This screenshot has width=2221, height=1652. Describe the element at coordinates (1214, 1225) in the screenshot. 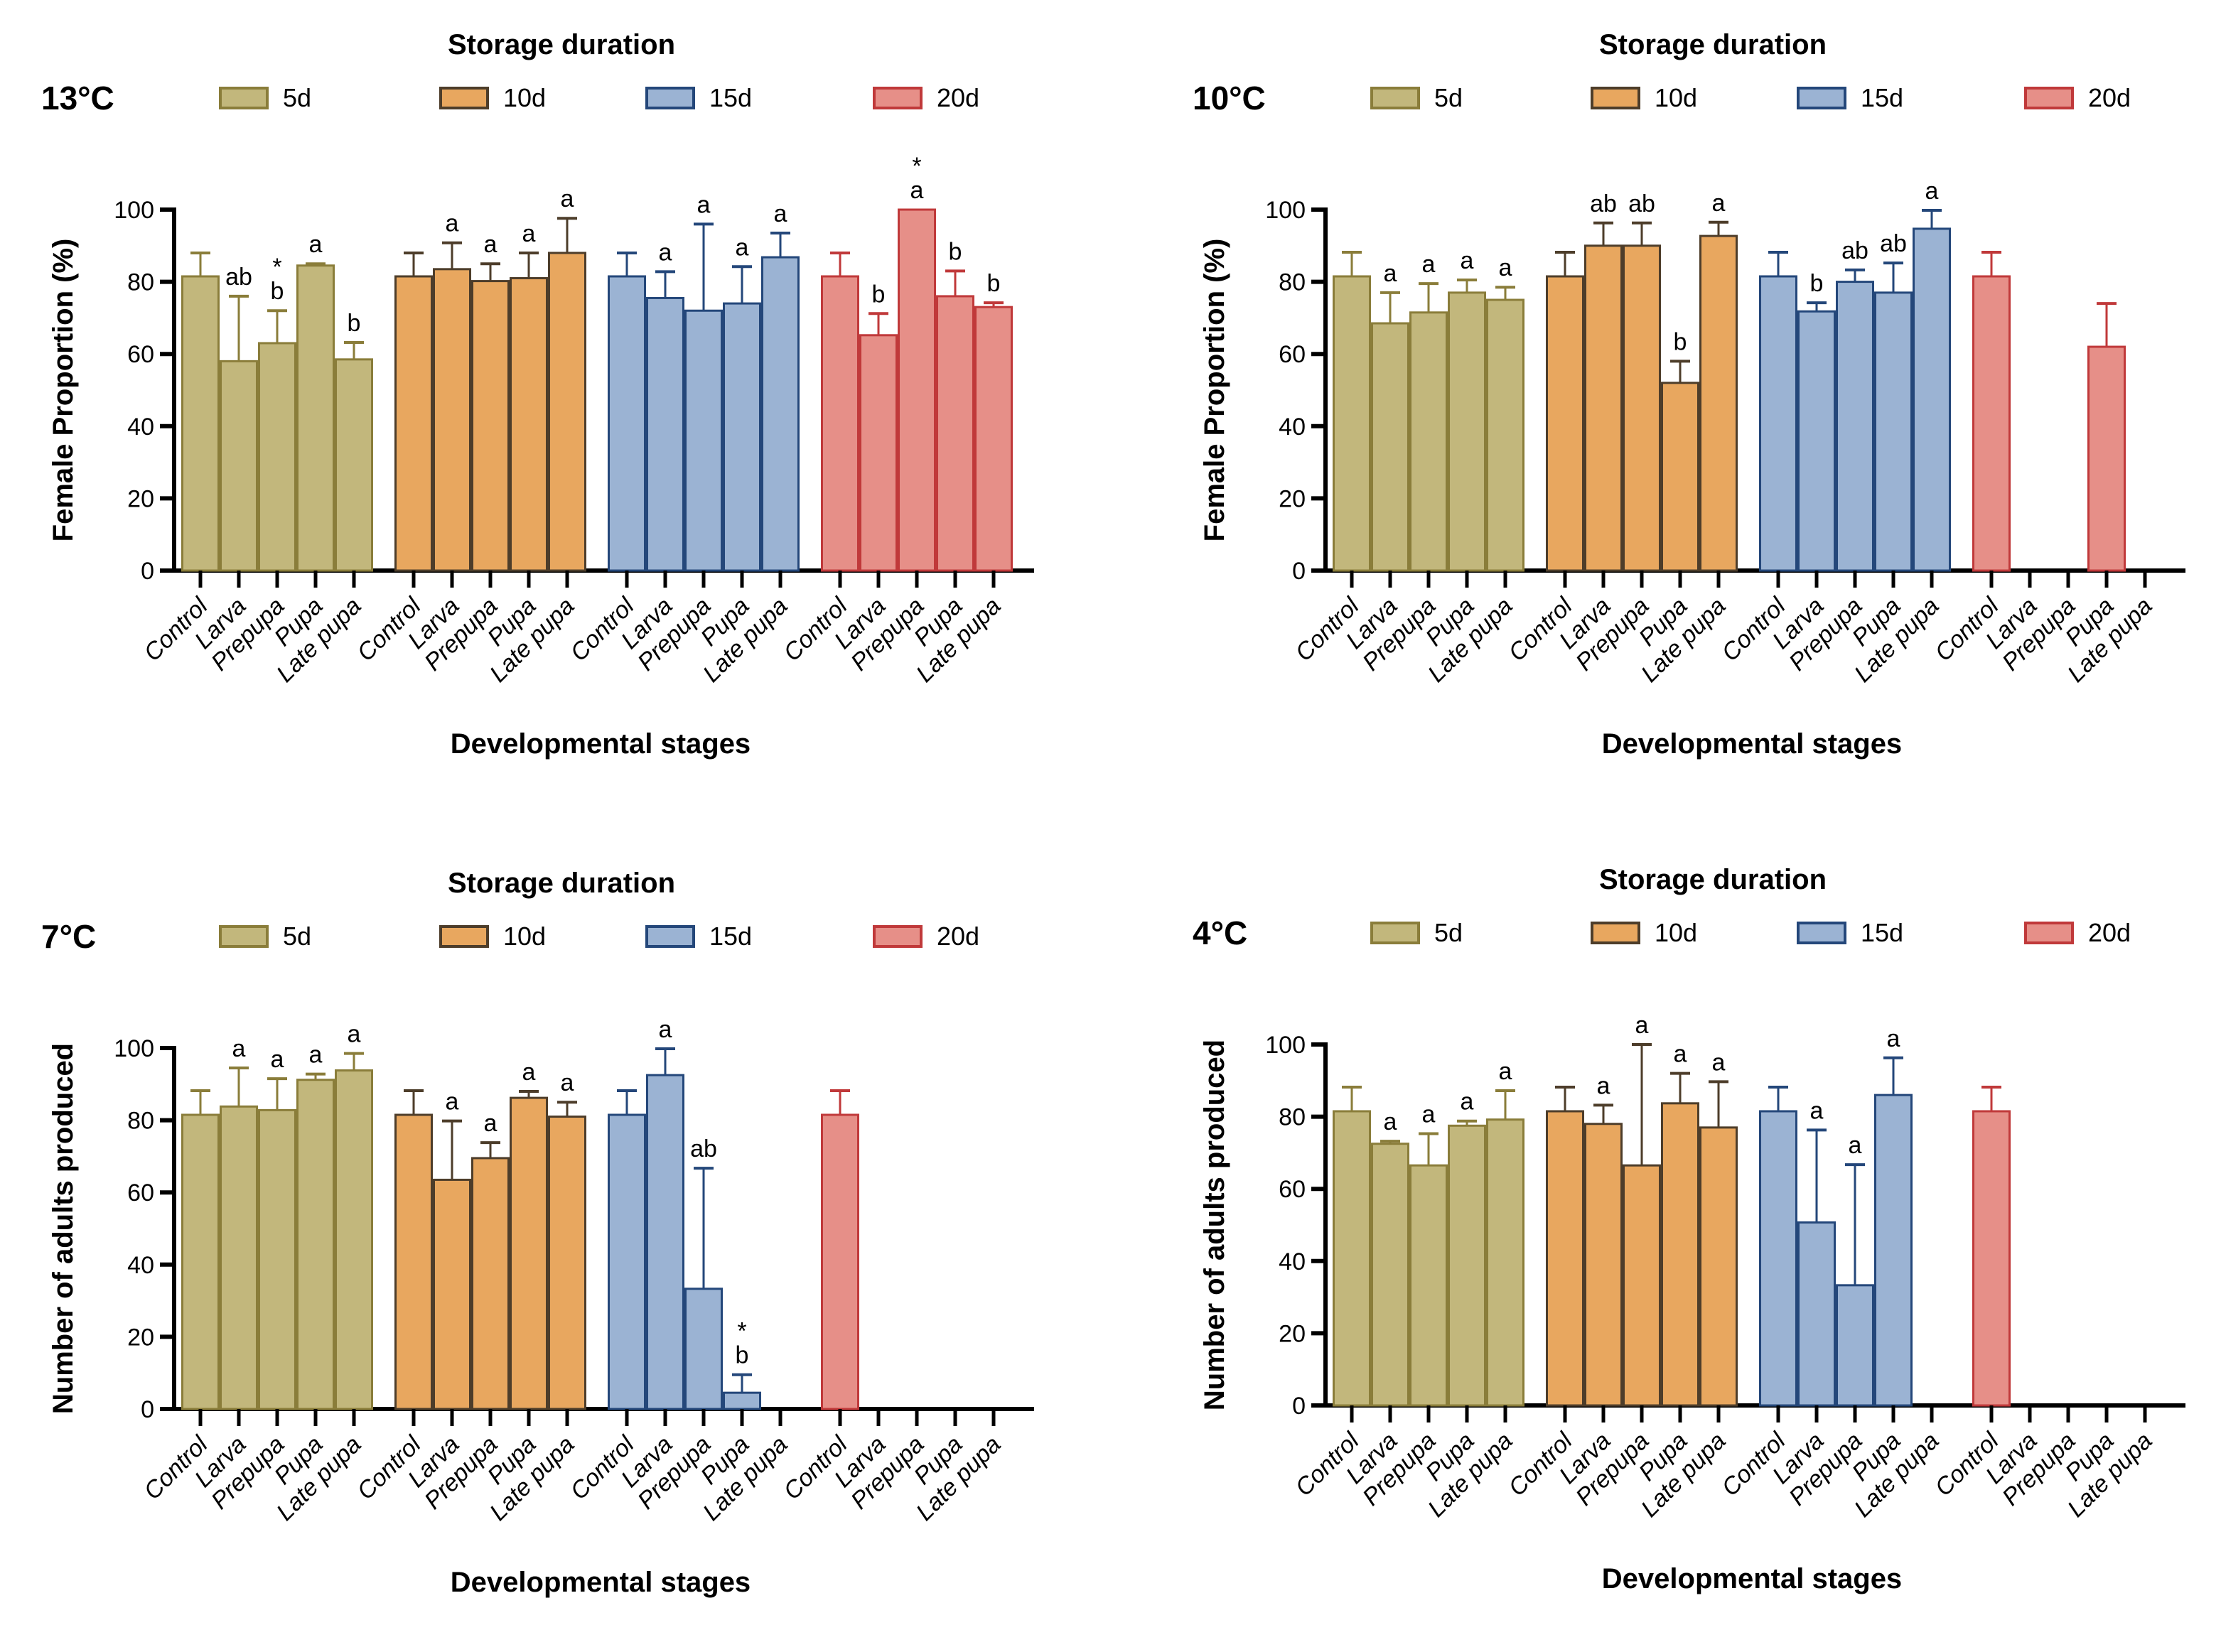

I see `y-axis-title: Number of adults produced` at that location.